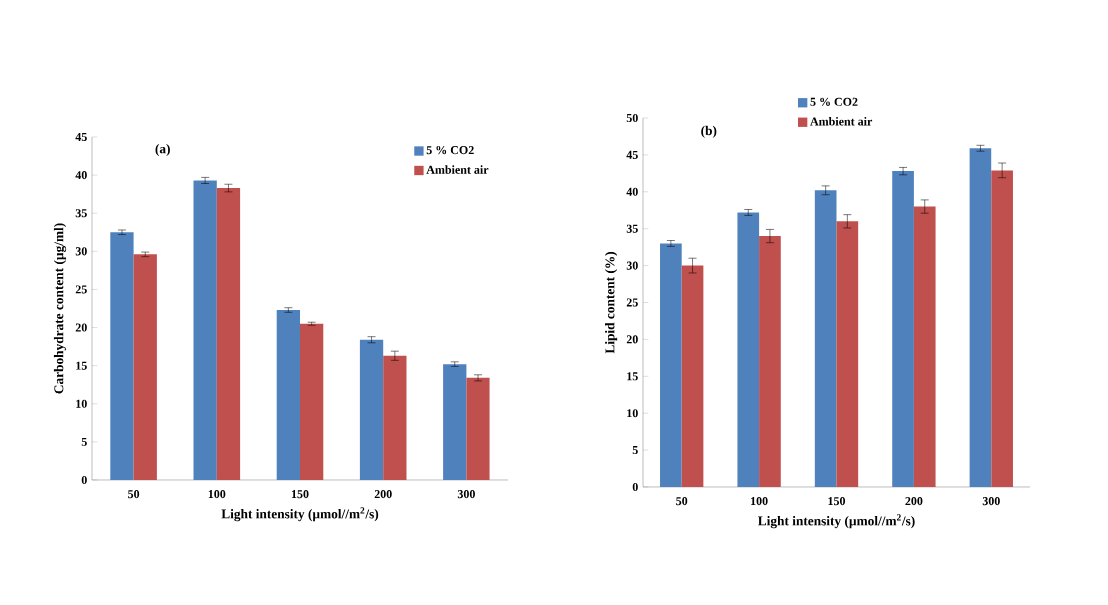 Image resolution: width=1108 pixels, height=605 pixels. Describe the element at coordinates (611, 302) in the screenshot. I see `y-axis-title: Lipid content (%)` at that location.